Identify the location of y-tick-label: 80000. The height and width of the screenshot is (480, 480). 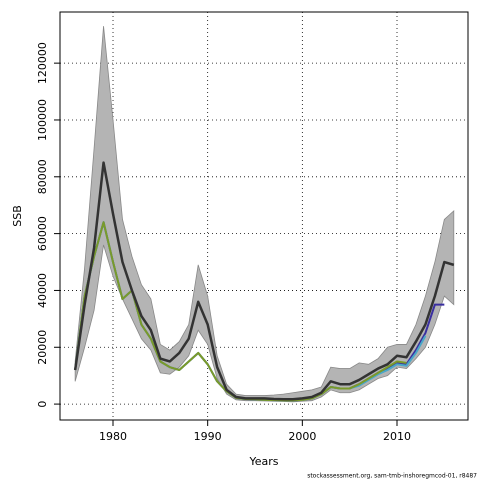
(42, 176).